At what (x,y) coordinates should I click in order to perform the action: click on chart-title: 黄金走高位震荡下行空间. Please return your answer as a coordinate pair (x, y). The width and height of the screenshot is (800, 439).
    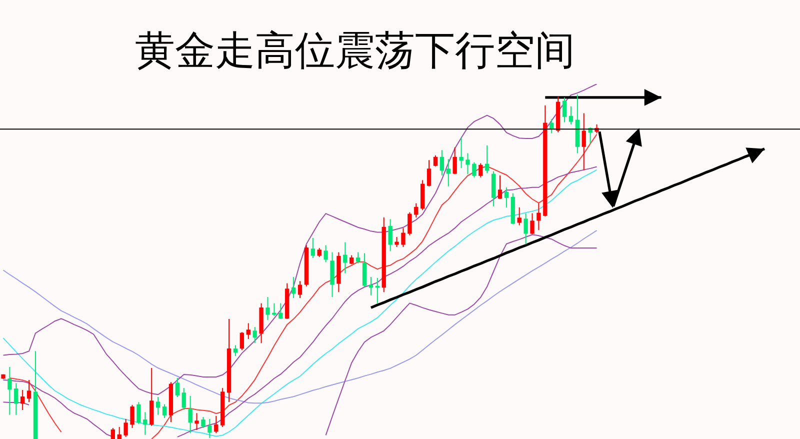
    Looking at the image, I should click on (355, 50).